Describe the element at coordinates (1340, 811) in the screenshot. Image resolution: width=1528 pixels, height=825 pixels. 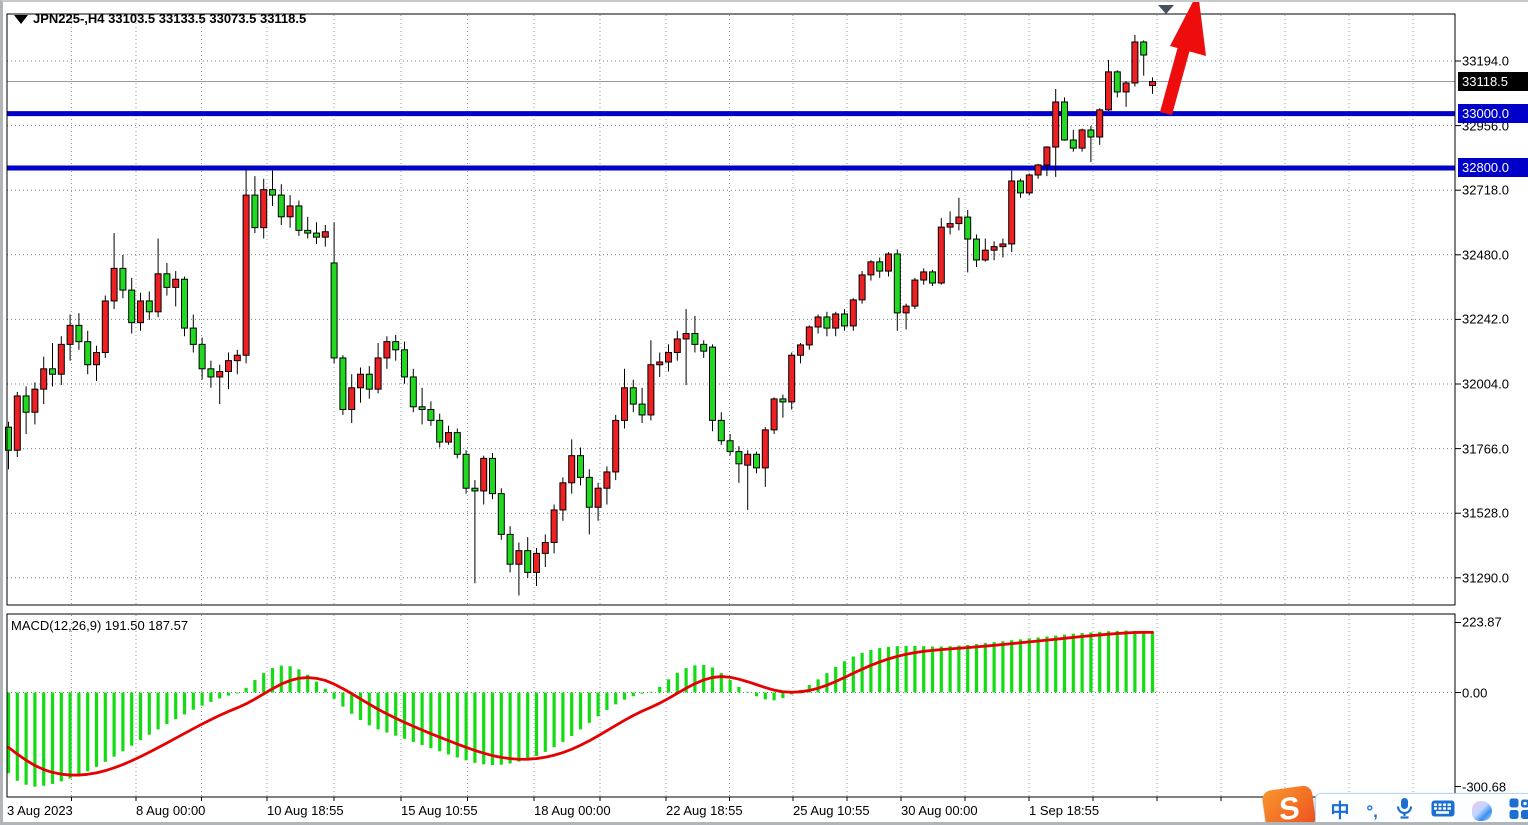
I see `chinese-mode-icon: 中` at that location.